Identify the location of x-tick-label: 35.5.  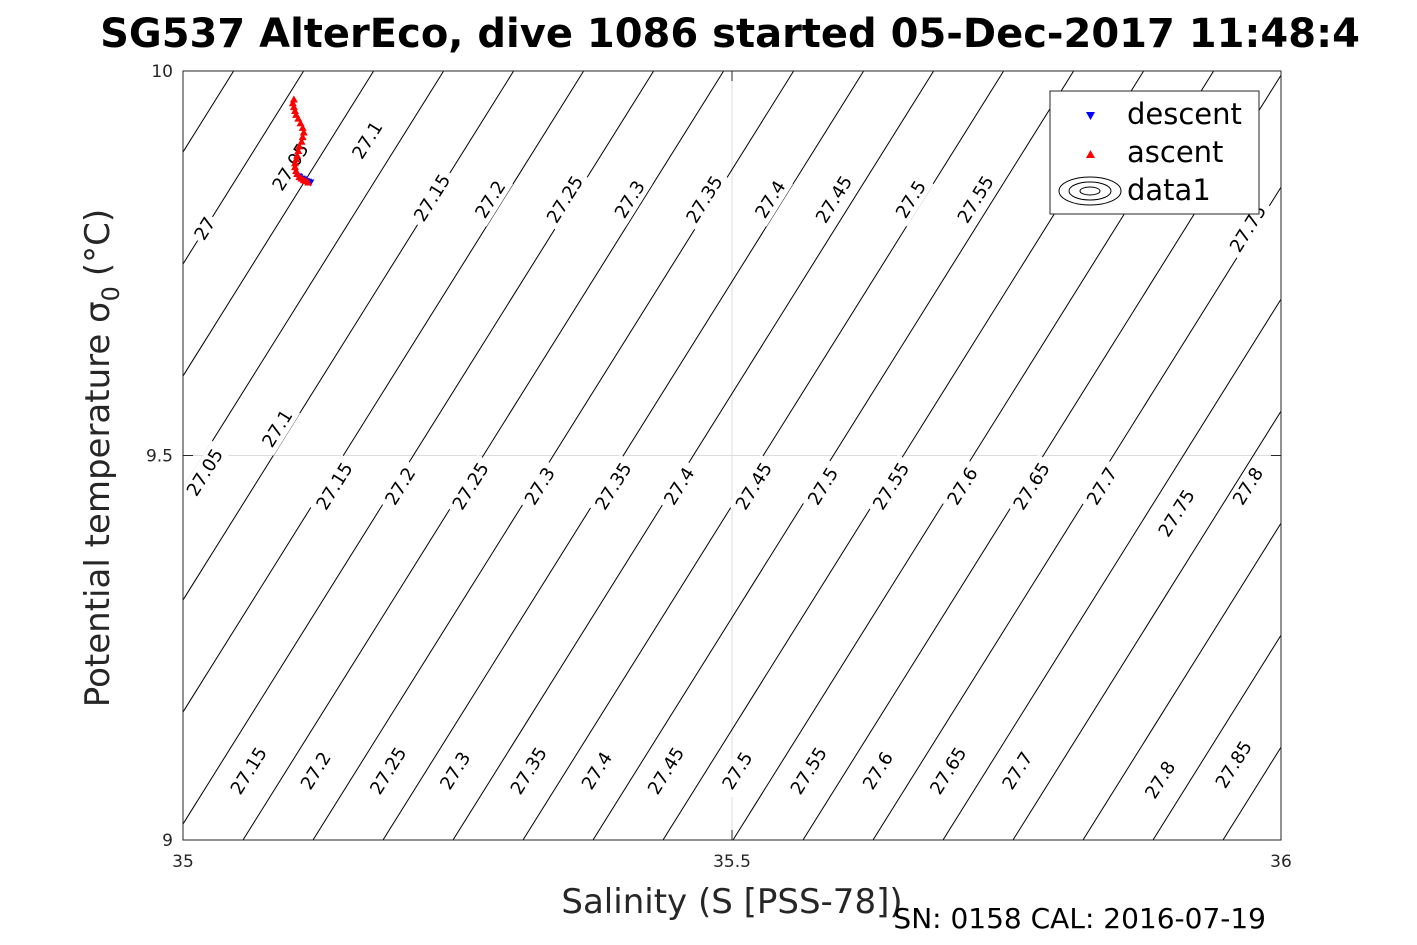
(732, 862).